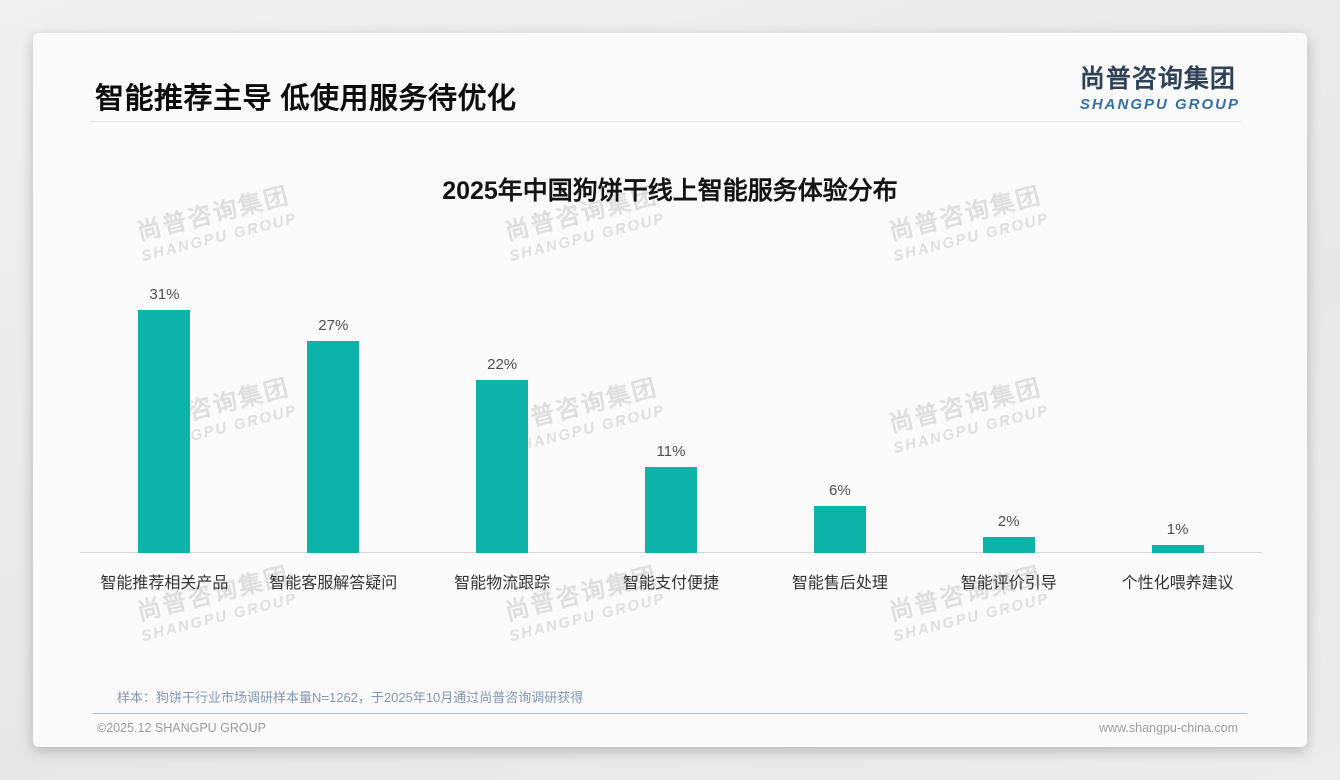 The width and height of the screenshot is (1340, 780). Describe the element at coordinates (1008, 583) in the screenshot. I see `bar-category-label: 智能评价引导` at that location.